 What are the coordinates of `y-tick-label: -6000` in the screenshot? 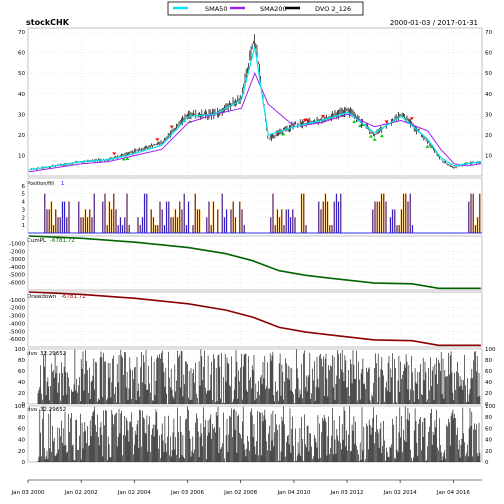 It's located at (17, 283).